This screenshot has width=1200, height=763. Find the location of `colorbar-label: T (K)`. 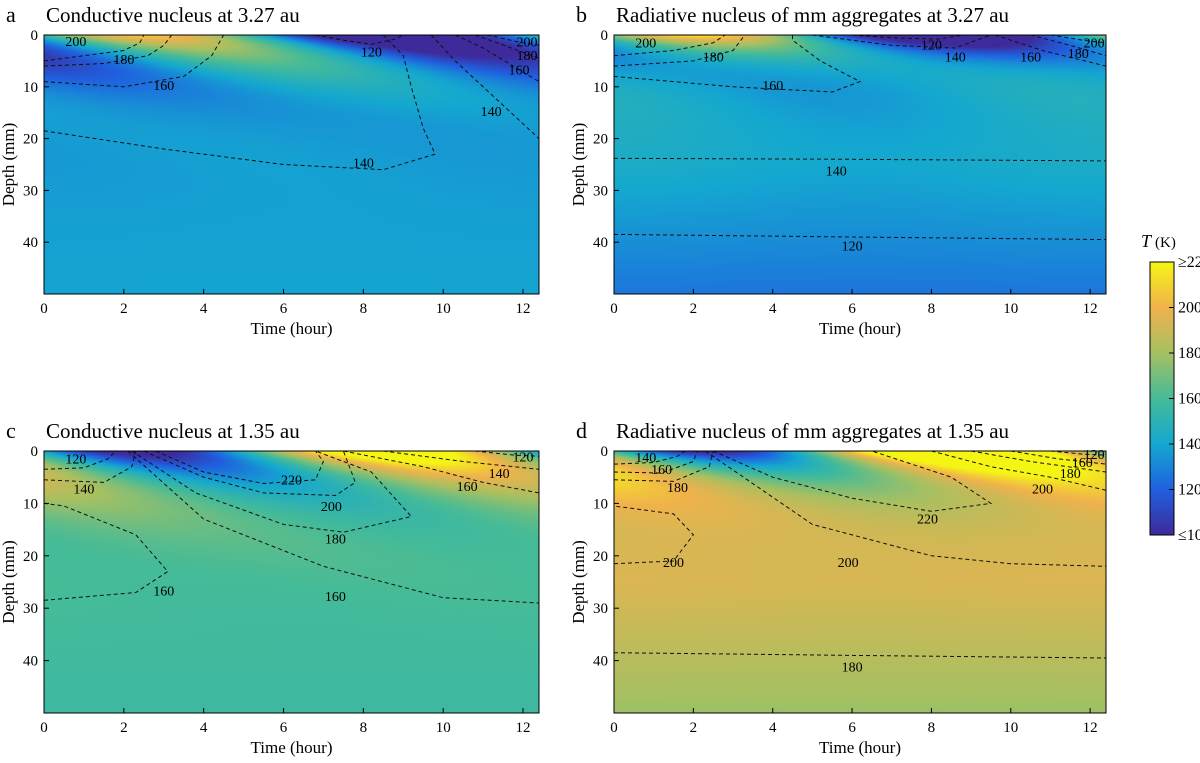

colorbar-label: T (K) is located at coordinates (1158, 241).